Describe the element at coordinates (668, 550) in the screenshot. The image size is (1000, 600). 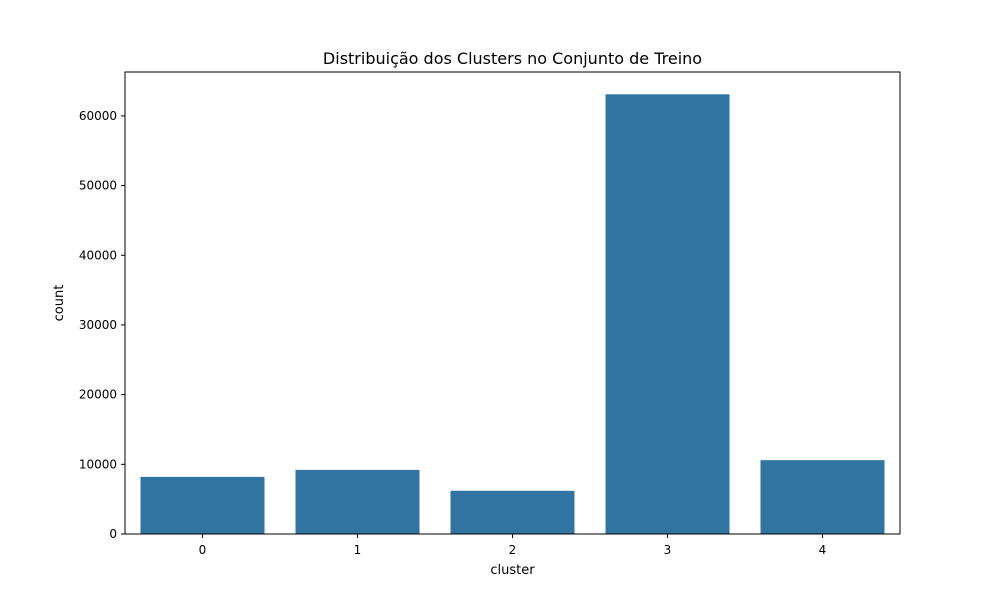
I see `x-tick-label: 3` at that location.